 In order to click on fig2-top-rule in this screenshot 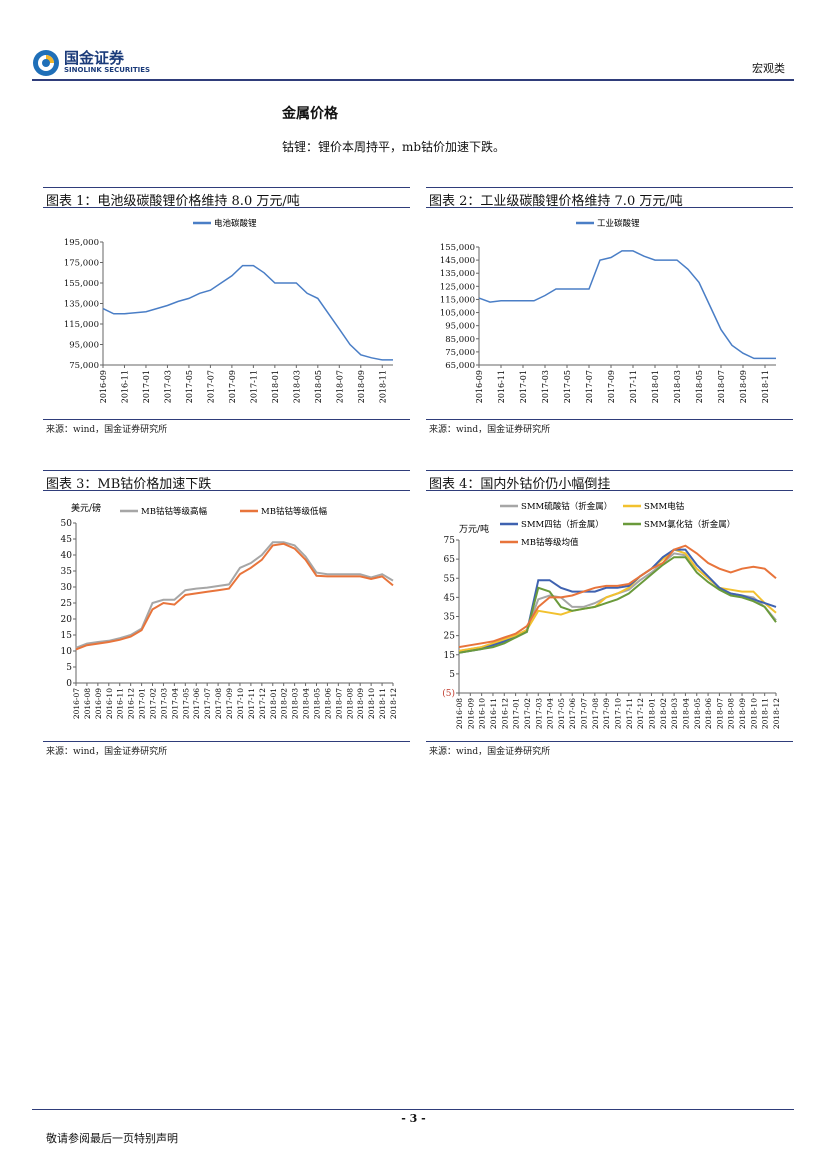, I will do `click(609, 187)`.